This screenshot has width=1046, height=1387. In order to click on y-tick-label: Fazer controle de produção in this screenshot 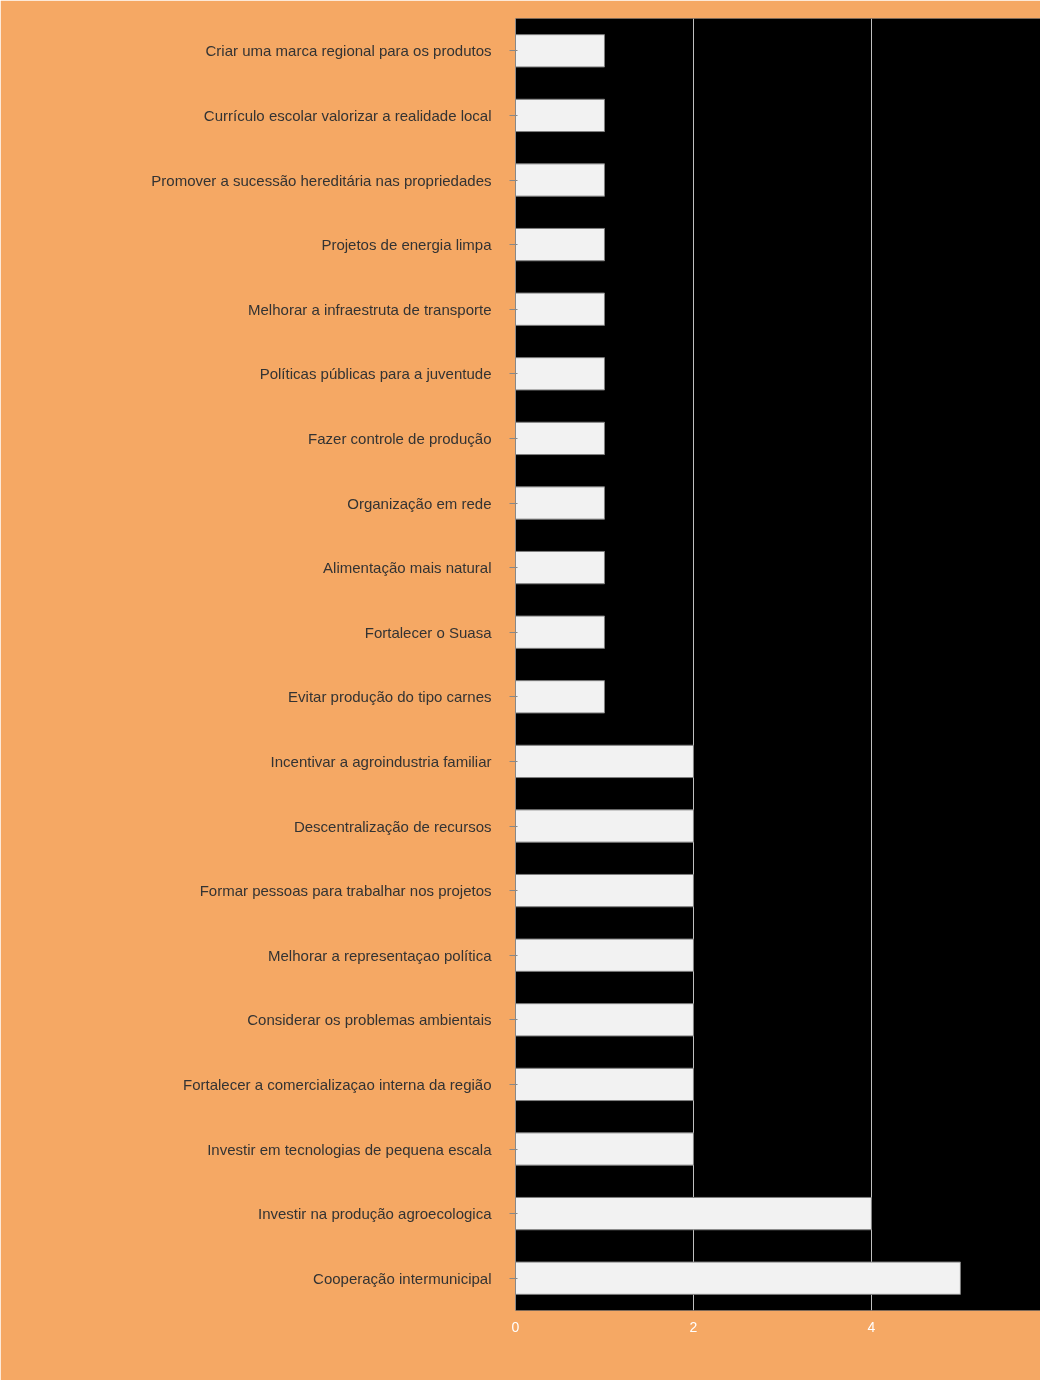, I will do `click(400, 438)`.